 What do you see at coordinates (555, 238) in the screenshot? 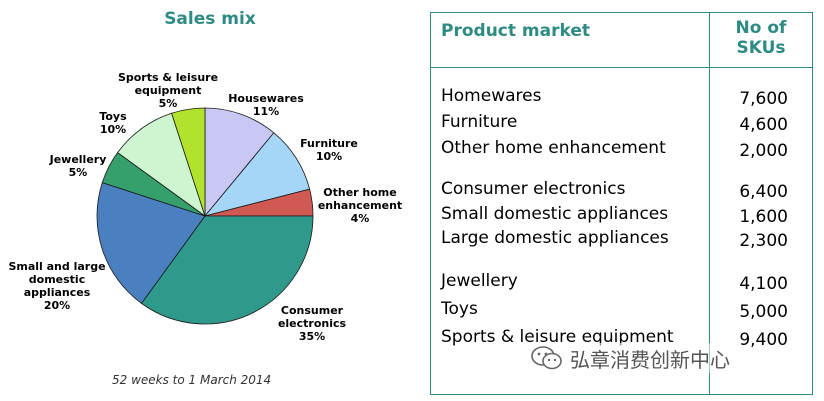
I see `product-market-cell: Large domestic appliances` at bounding box center [555, 238].